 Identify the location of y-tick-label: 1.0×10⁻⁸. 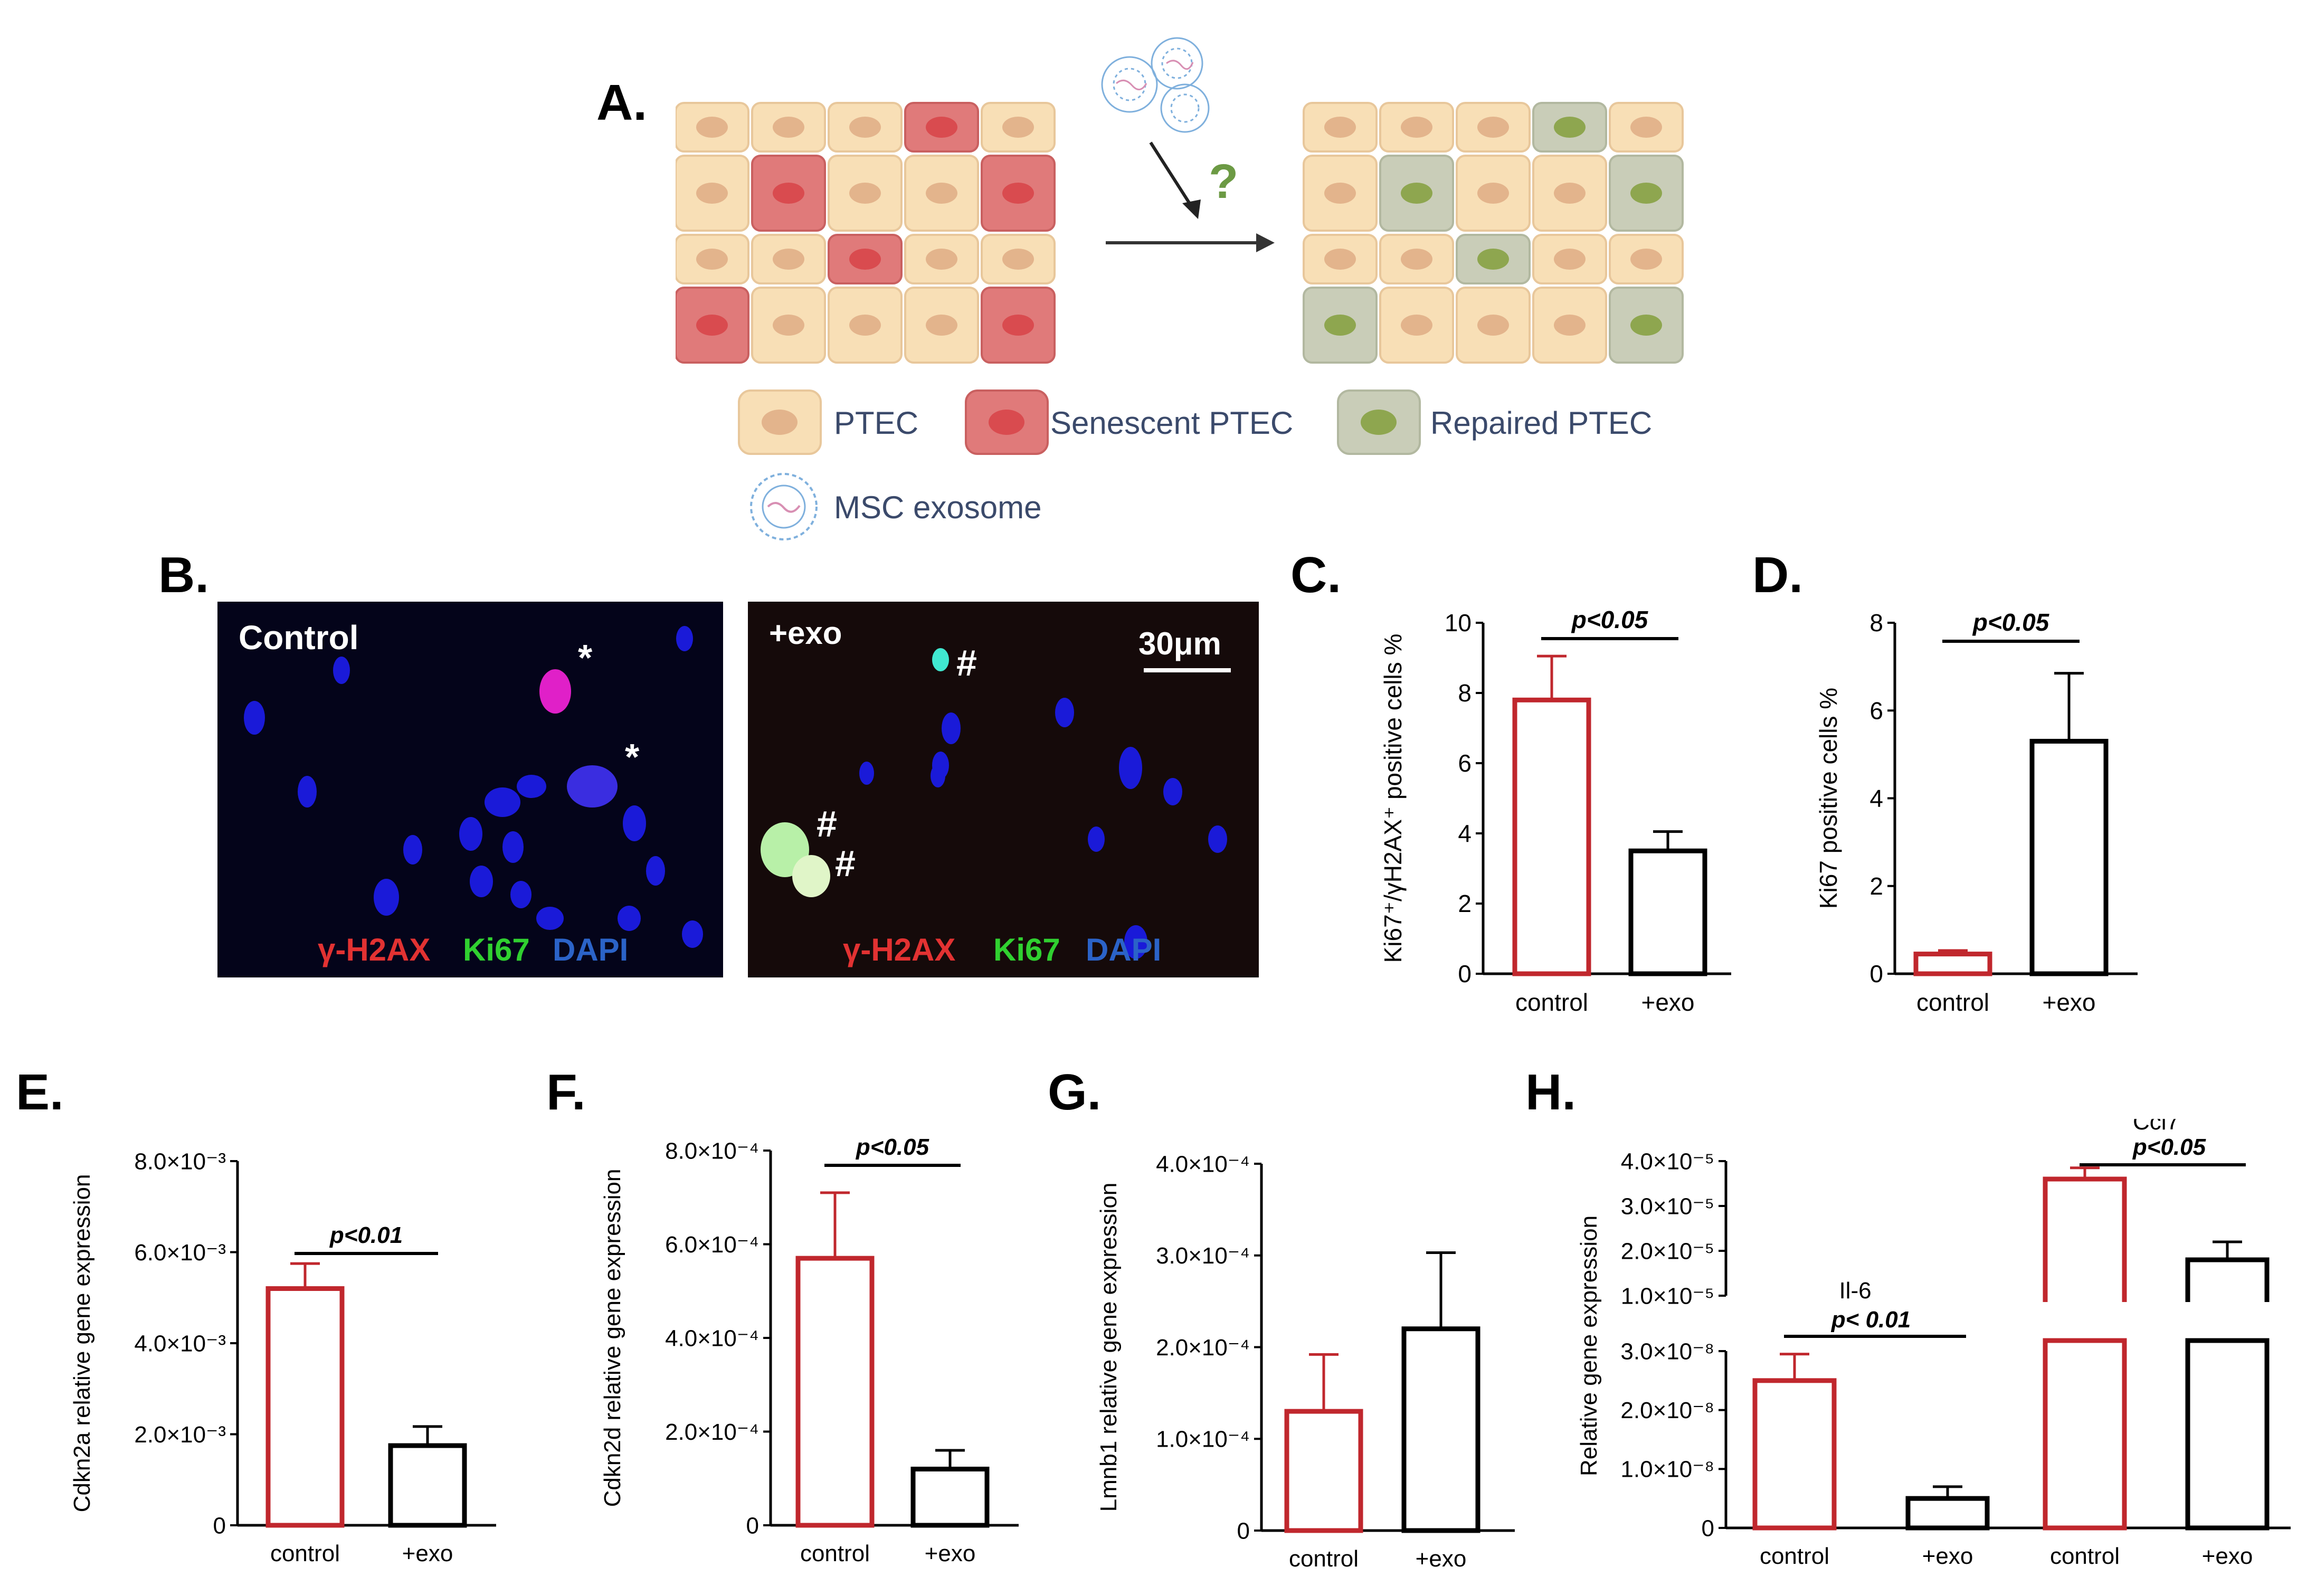
(1667, 1470).